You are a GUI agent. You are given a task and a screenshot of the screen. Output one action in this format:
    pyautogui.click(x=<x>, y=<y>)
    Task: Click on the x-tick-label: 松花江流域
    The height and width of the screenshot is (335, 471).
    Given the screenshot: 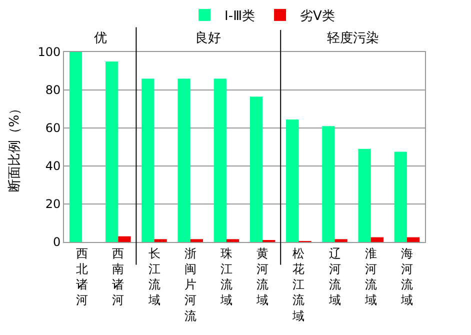 What is the action you would take?
    pyautogui.click(x=298, y=284)
    